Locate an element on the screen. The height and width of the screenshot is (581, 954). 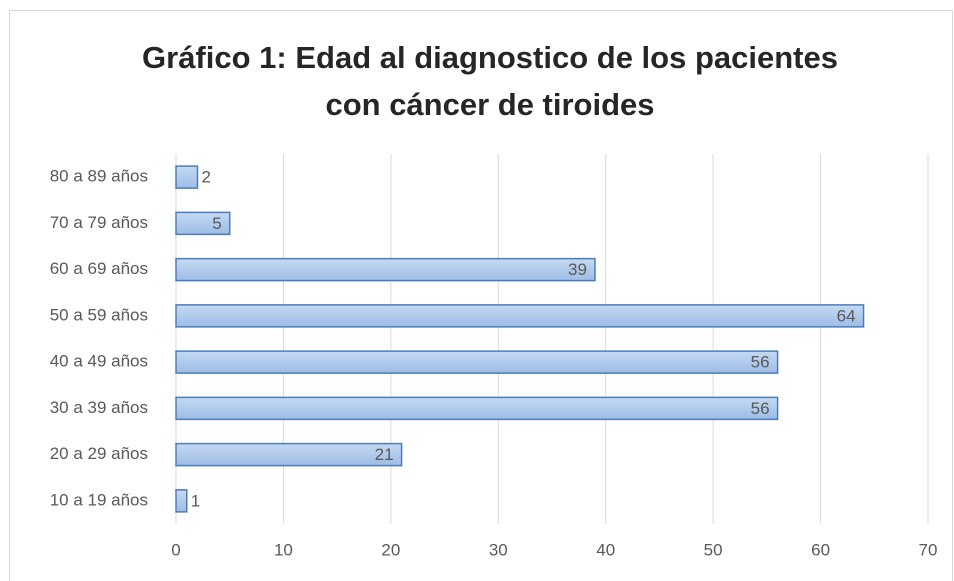
y-tick-label: 50 a 59 años is located at coordinates (99, 314).